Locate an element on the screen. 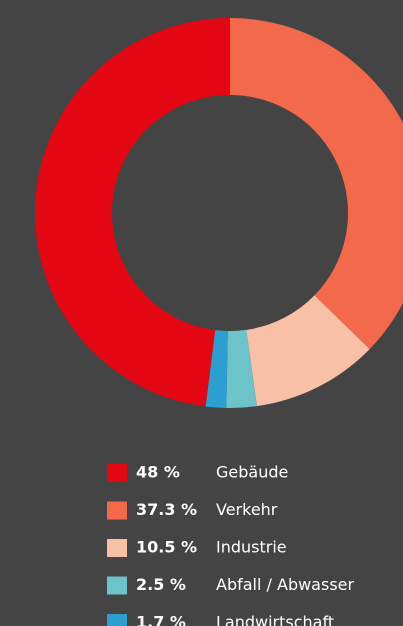 This screenshot has width=403, height=626. legend-label: Verkehr is located at coordinates (247, 509).